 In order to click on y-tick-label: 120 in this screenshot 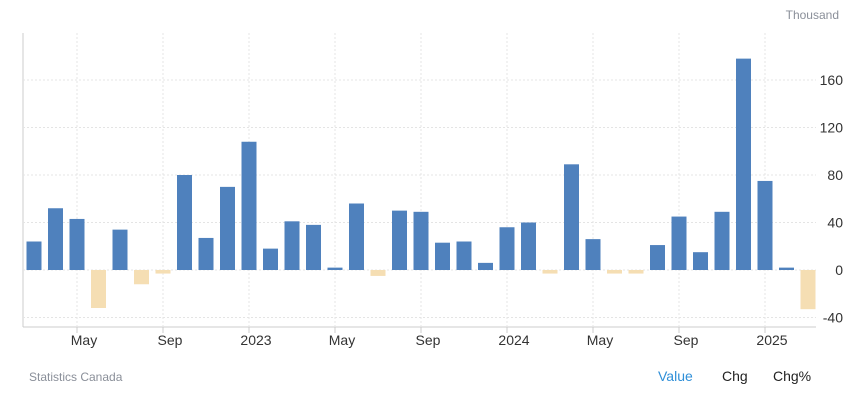, I will do `click(832, 128)`.